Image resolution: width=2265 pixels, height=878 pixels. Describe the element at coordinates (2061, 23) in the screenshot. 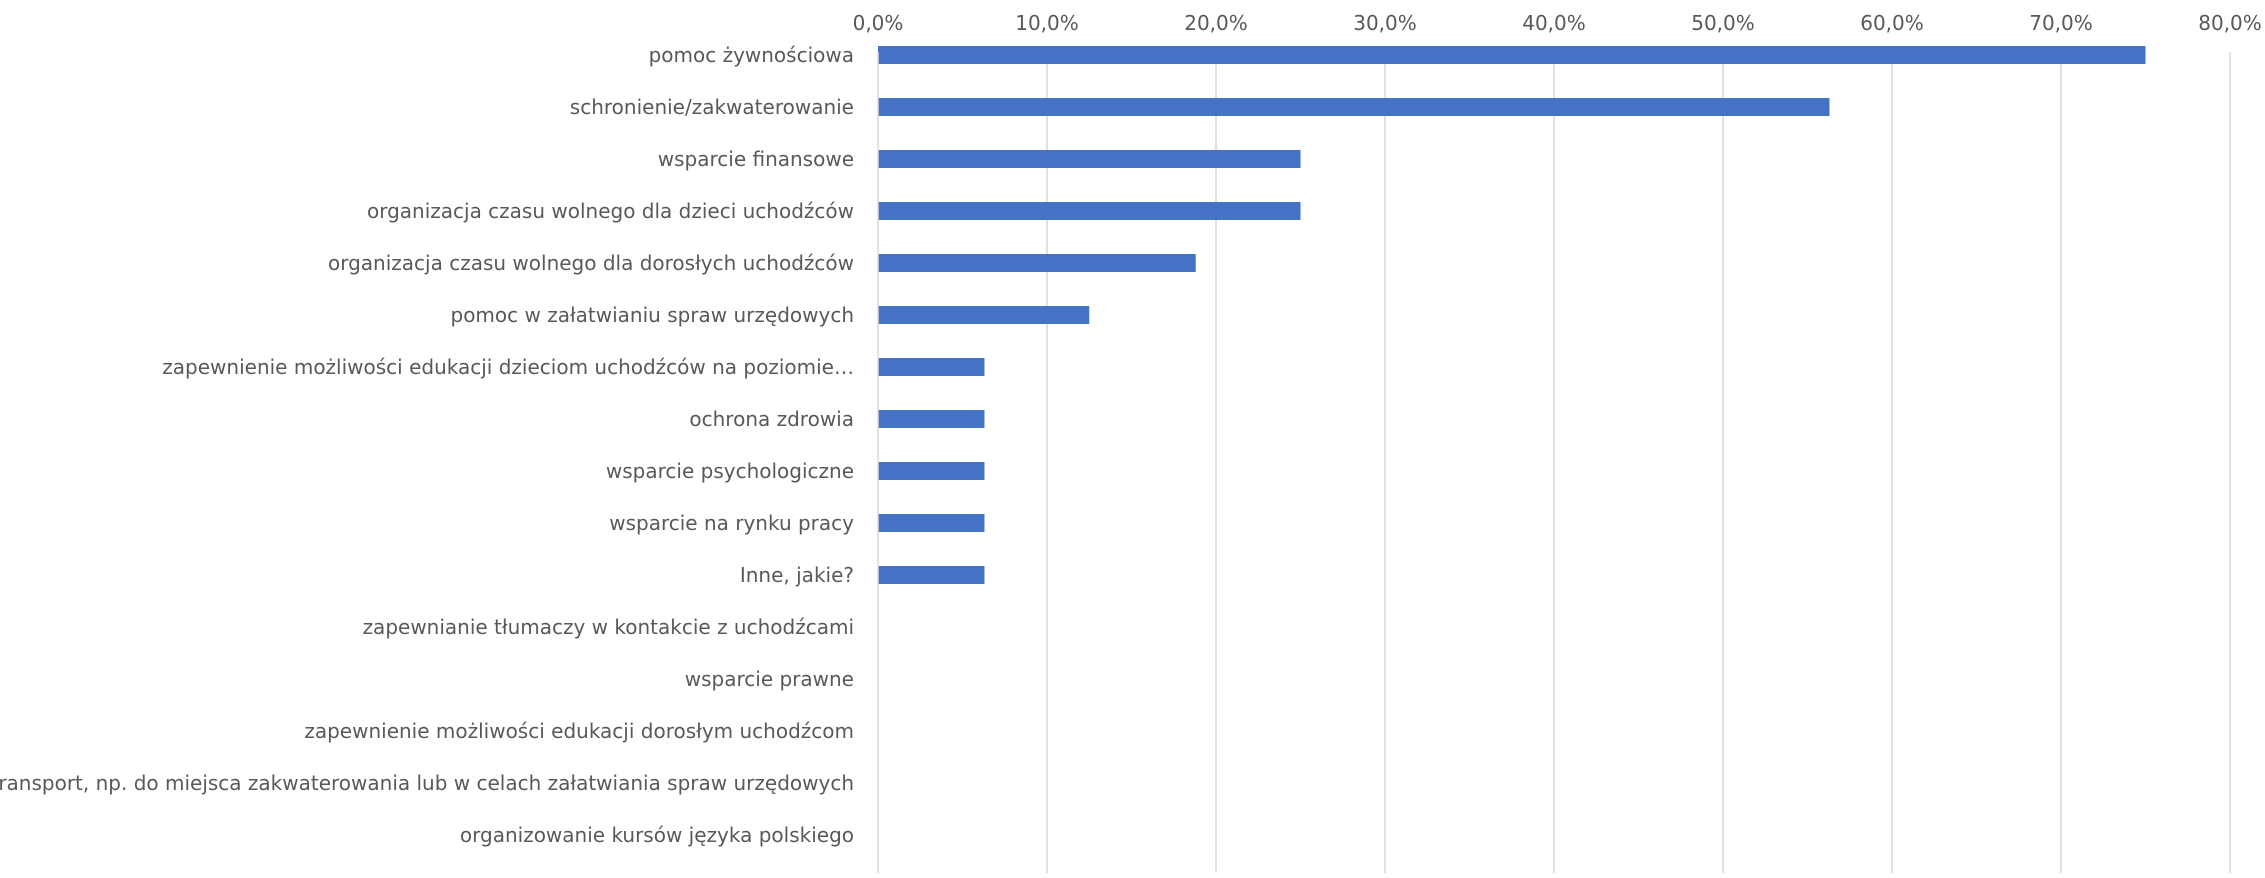

I see `x-tick-label: 70,0%` at that location.